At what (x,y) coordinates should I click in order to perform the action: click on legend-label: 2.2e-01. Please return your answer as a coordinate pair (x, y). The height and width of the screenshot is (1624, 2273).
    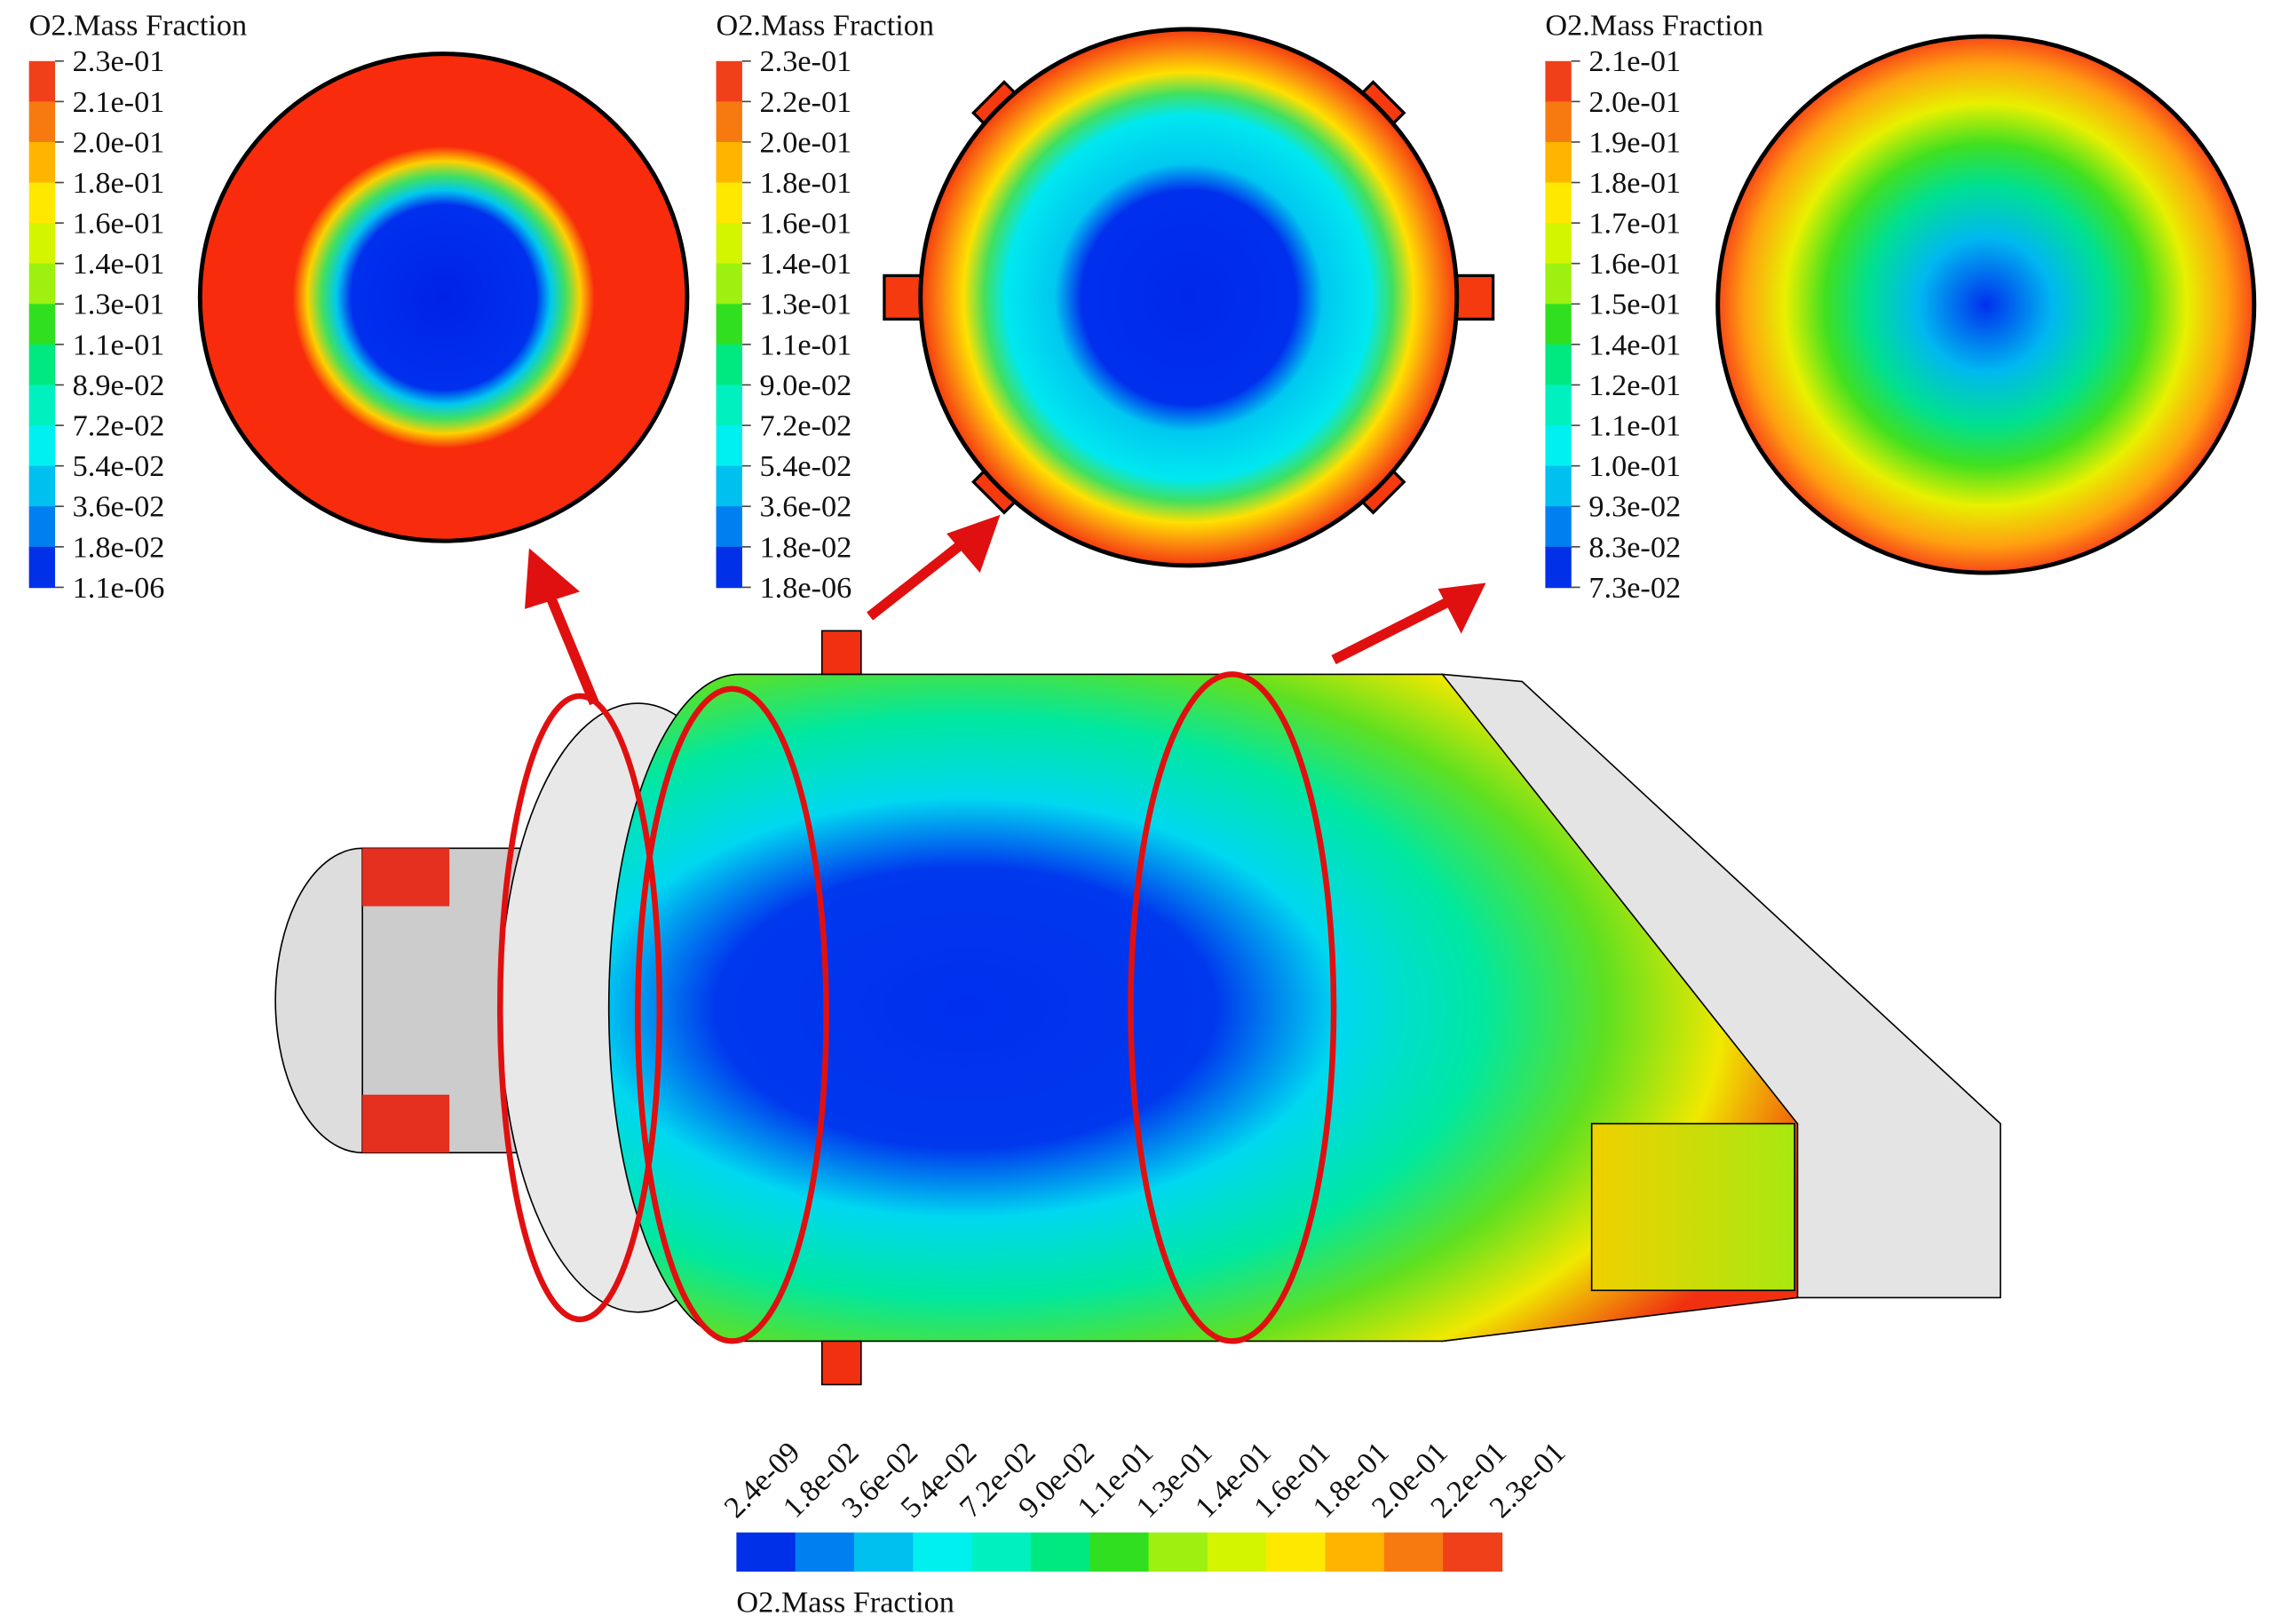
    Looking at the image, I should click on (806, 102).